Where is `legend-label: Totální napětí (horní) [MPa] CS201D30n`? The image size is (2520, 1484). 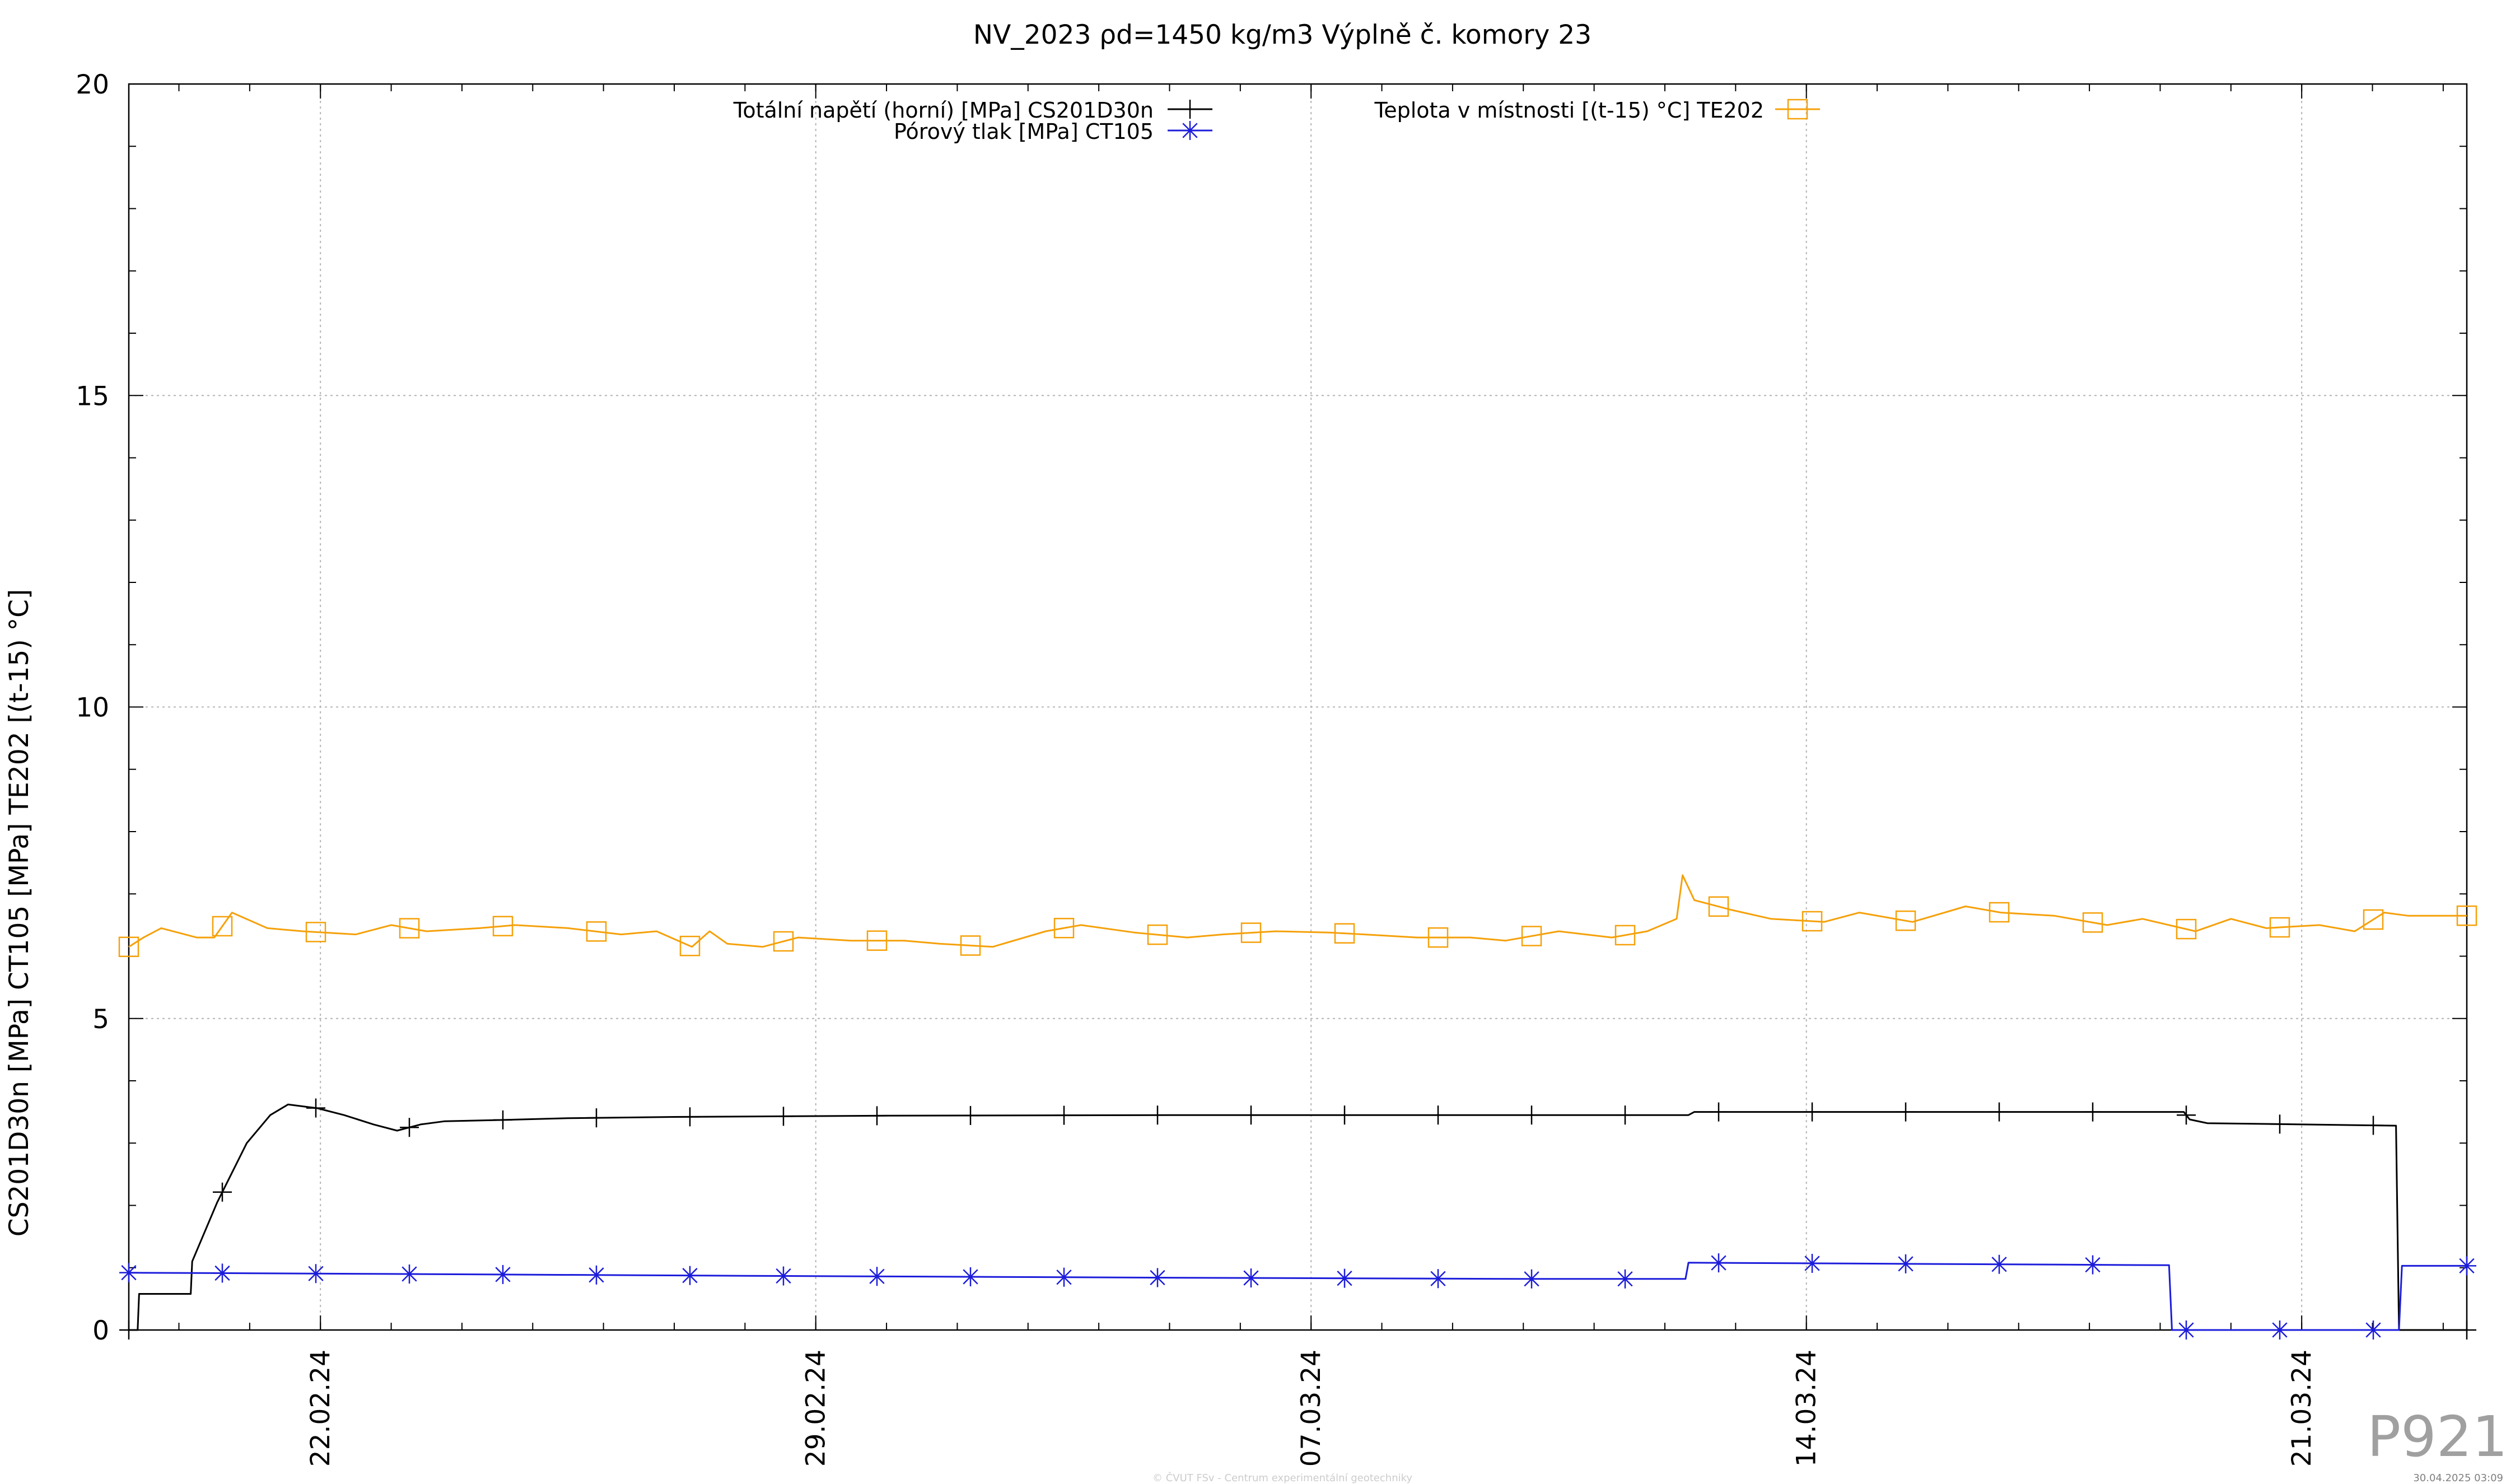
legend-label: Totální napětí (horní) [MPa] CS201D30n is located at coordinates (944, 111).